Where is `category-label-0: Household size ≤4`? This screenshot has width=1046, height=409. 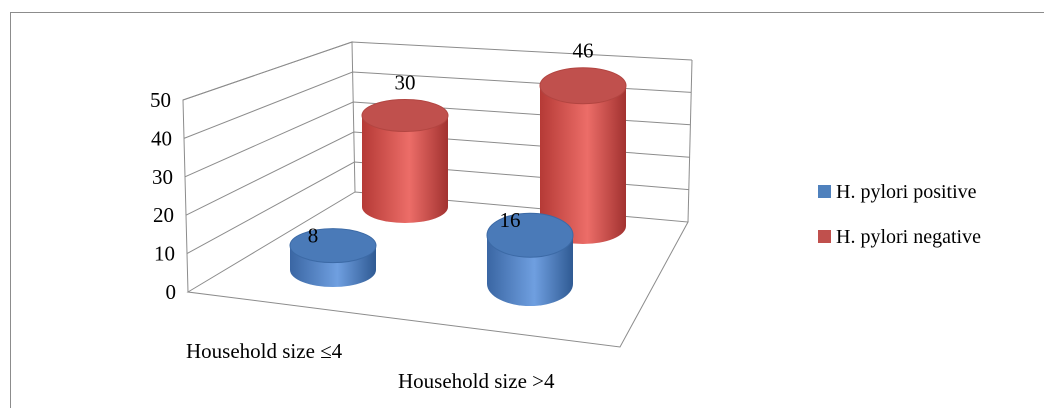 category-label-0: Household size ≤4 is located at coordinates (264, 351).